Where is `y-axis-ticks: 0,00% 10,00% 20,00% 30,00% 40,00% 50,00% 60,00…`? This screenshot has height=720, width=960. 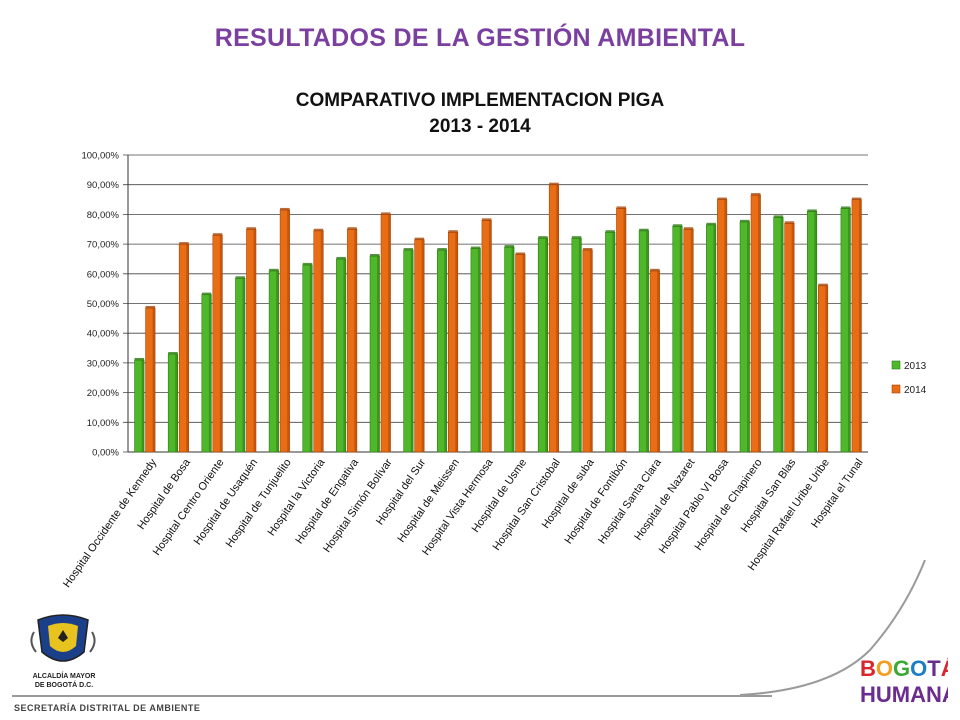 y-axis-ticks: 0,00% 10,00% 20,00% 30,00% 40,00% 50,00% 60,00… is located at coordinates (100, 305).